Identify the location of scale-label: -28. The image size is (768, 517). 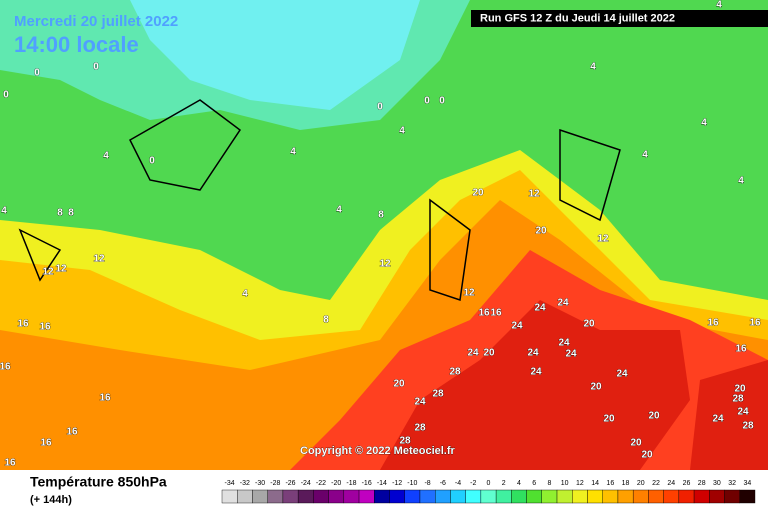
(275, 483).